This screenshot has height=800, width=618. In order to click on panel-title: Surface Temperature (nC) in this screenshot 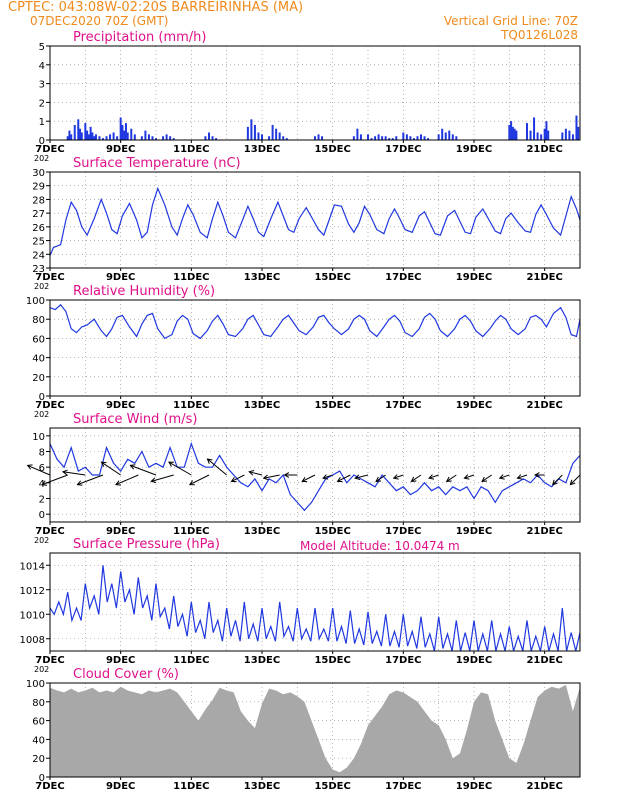, I will do `click(157, 163)`.